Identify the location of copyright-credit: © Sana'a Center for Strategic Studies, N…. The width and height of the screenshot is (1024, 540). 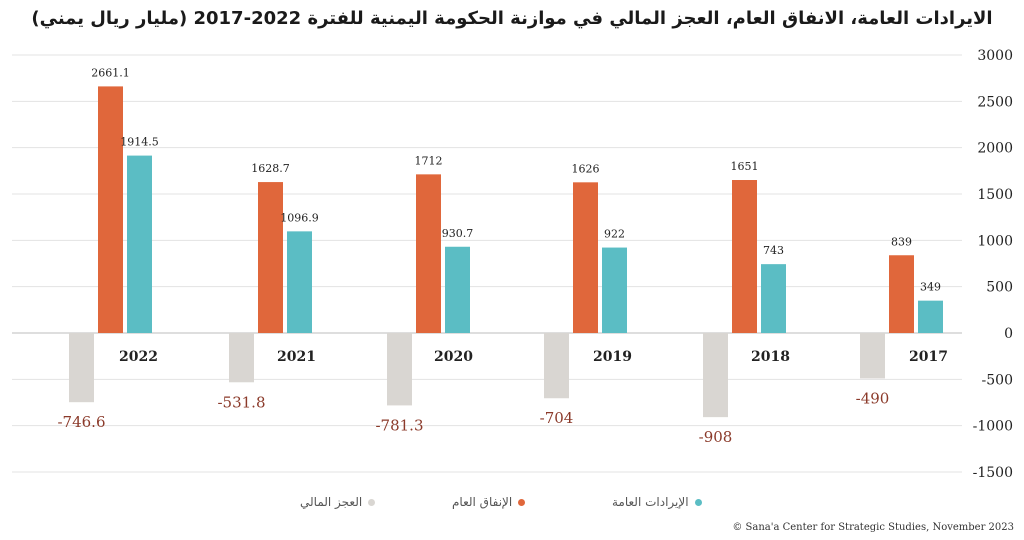
(873, 527).